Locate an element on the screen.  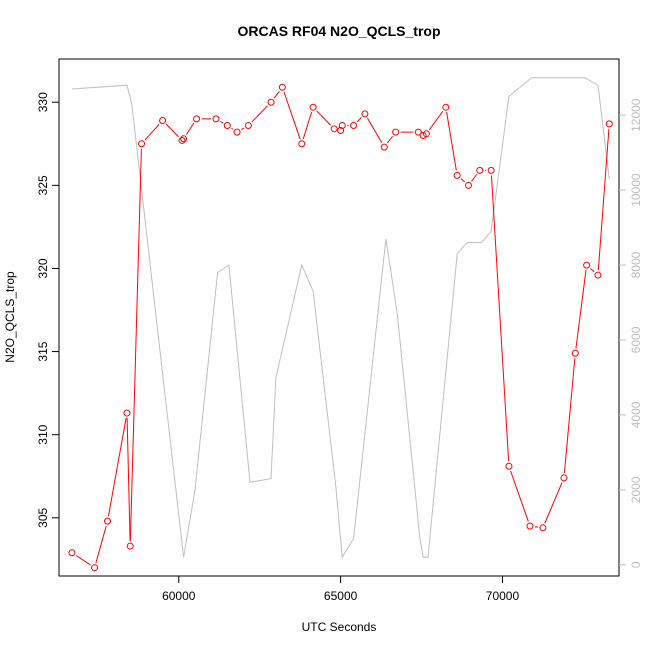
y2-tick-label: 12000 is located at coordinates (636, 115).